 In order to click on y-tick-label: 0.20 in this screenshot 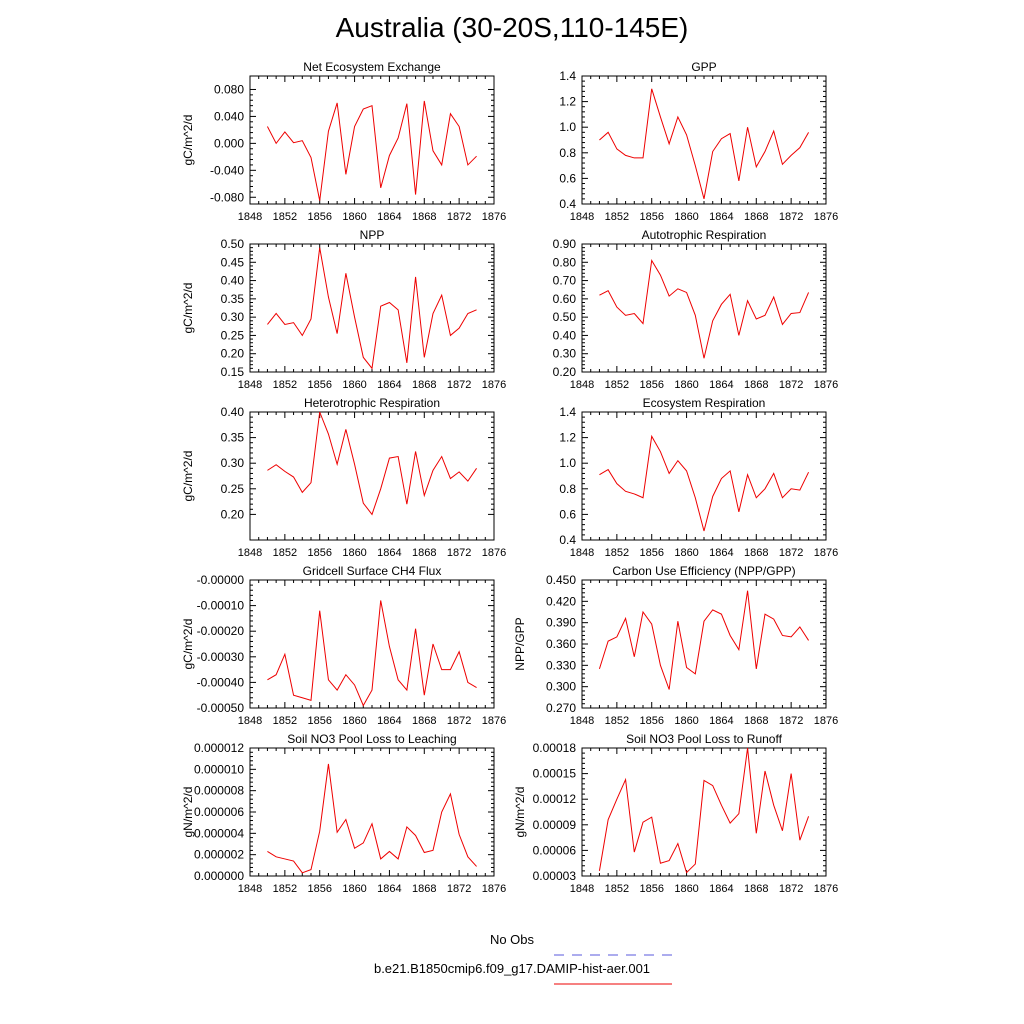, I will do `click(233, 514)`.